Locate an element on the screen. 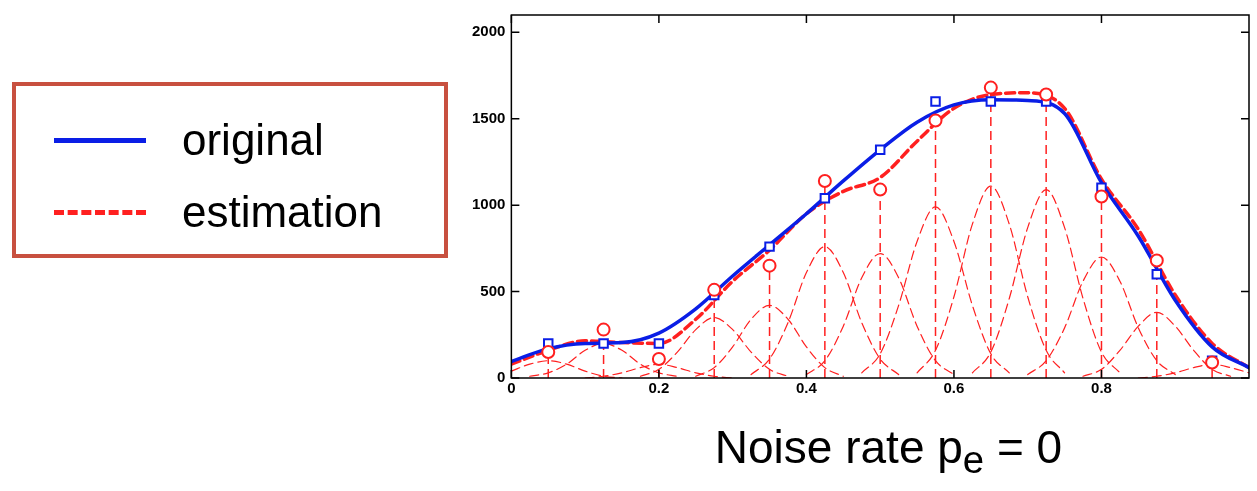 The image size is (1257, 491). x-tick-label: 0.2 is located at coordinates (659, 388).